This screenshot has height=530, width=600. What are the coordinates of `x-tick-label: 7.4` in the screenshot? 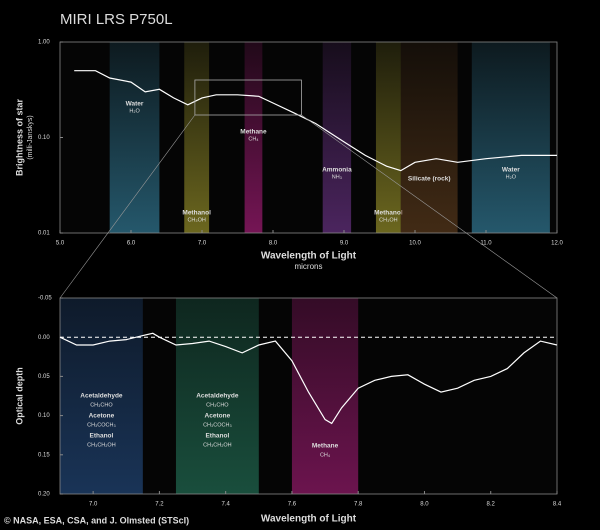 It's located at (225, 505).